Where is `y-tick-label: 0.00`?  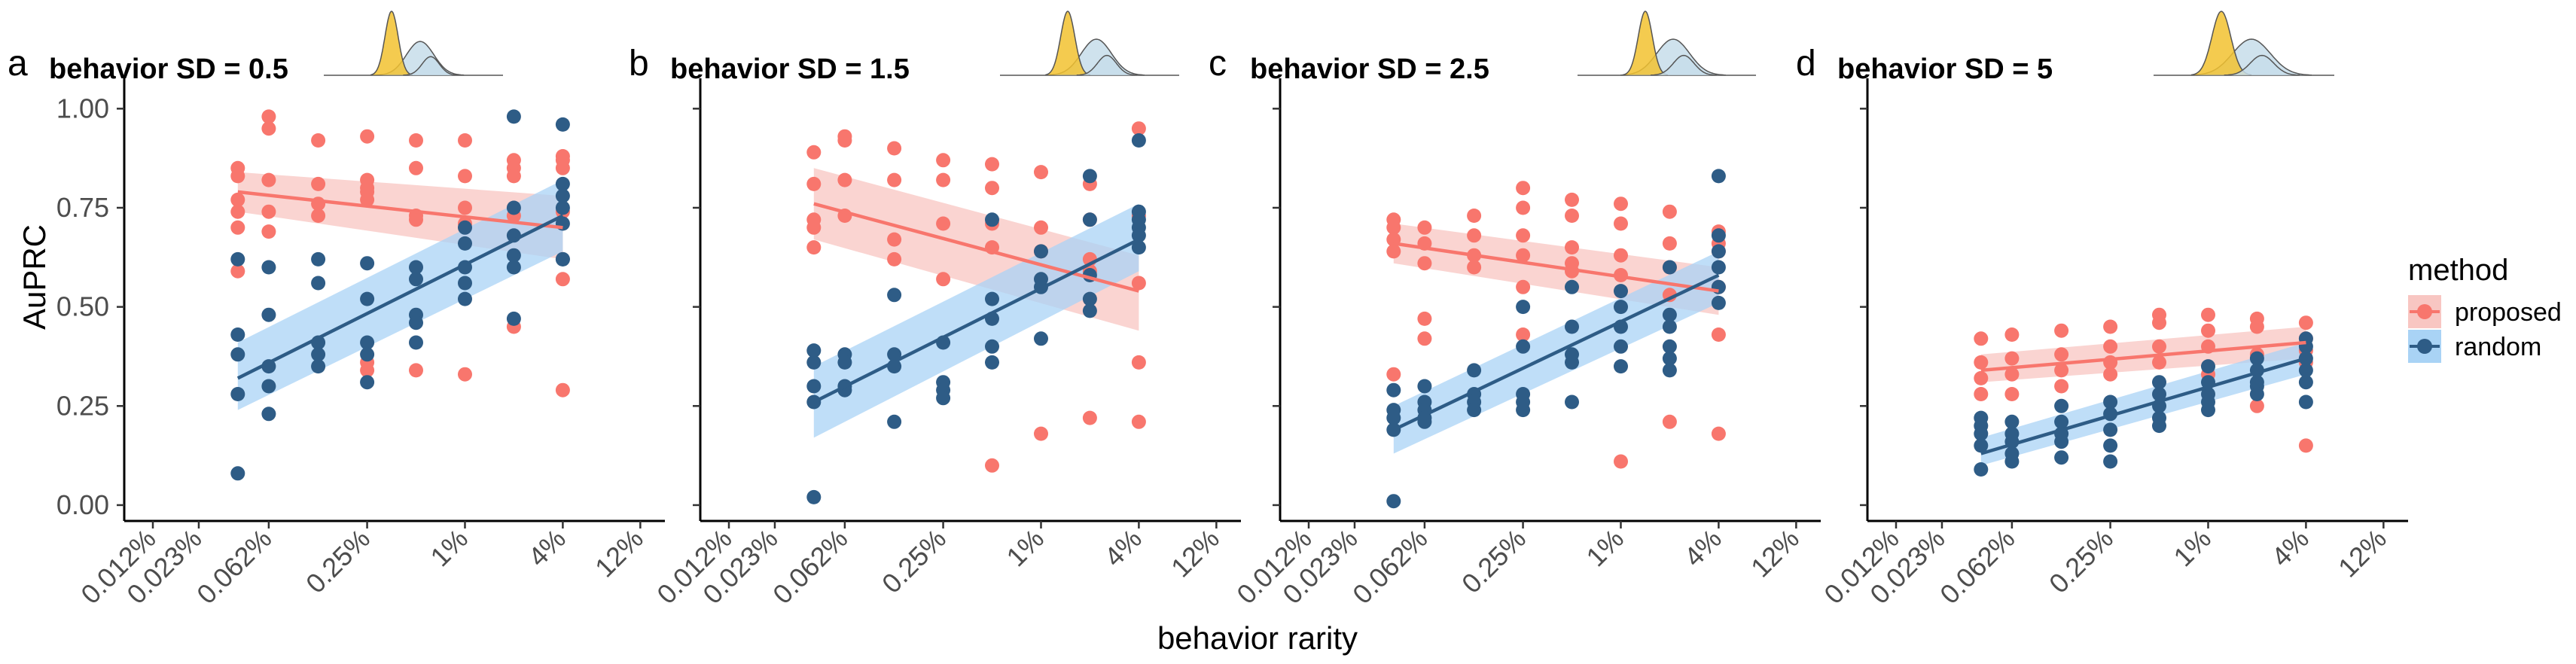
y-tick-label: 0.00 is located at coordinates (82, 504).